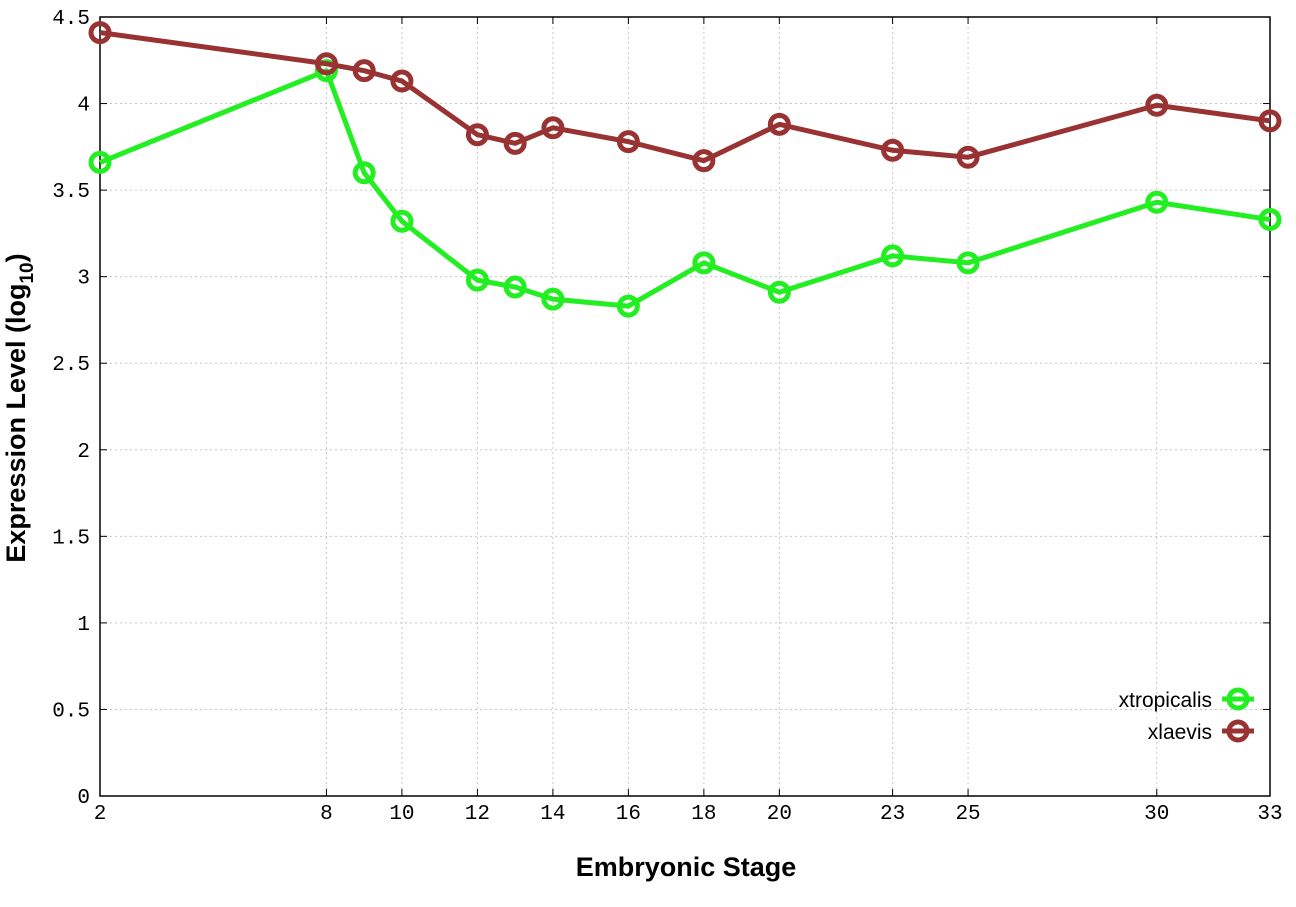 The width and height of the screenshot is (1296, 907). I want to click on x-tick-label: 2, so click(100, 814).